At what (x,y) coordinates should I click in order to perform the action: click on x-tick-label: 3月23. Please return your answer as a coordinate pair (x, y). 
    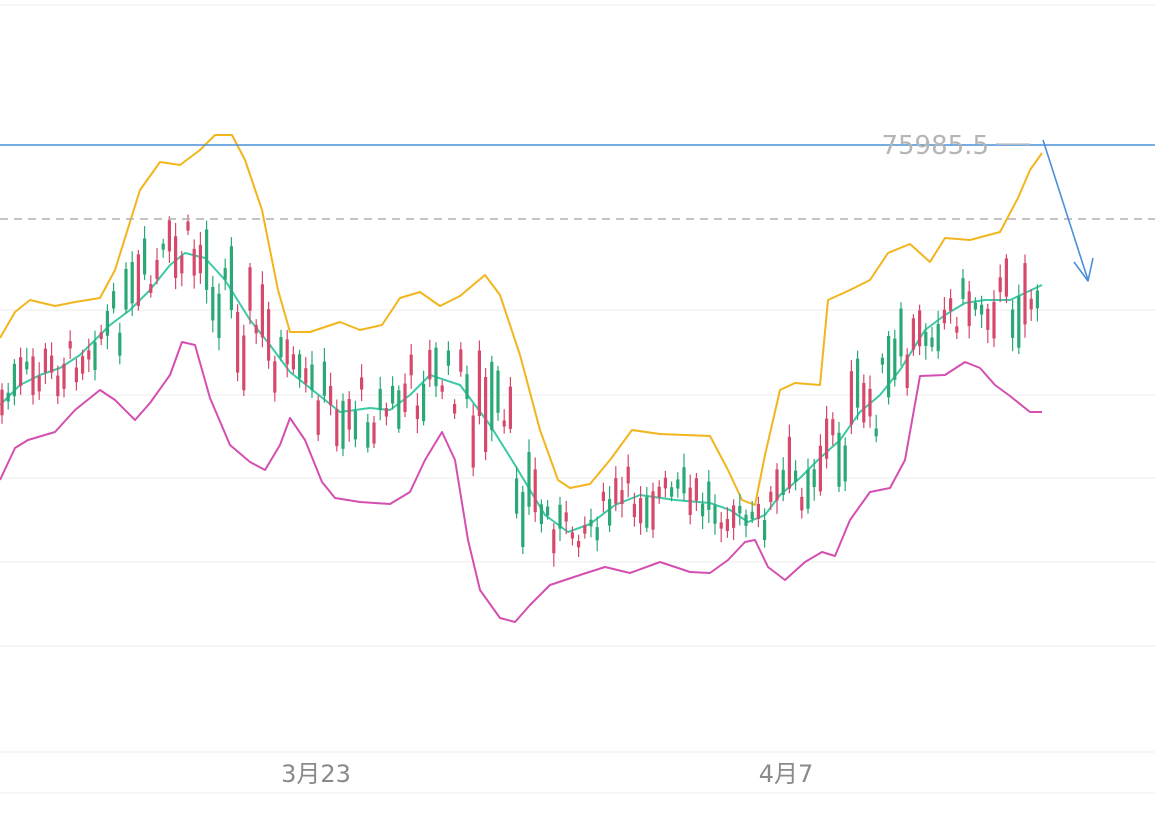
    Looking at the image, I should click on (316, 774).